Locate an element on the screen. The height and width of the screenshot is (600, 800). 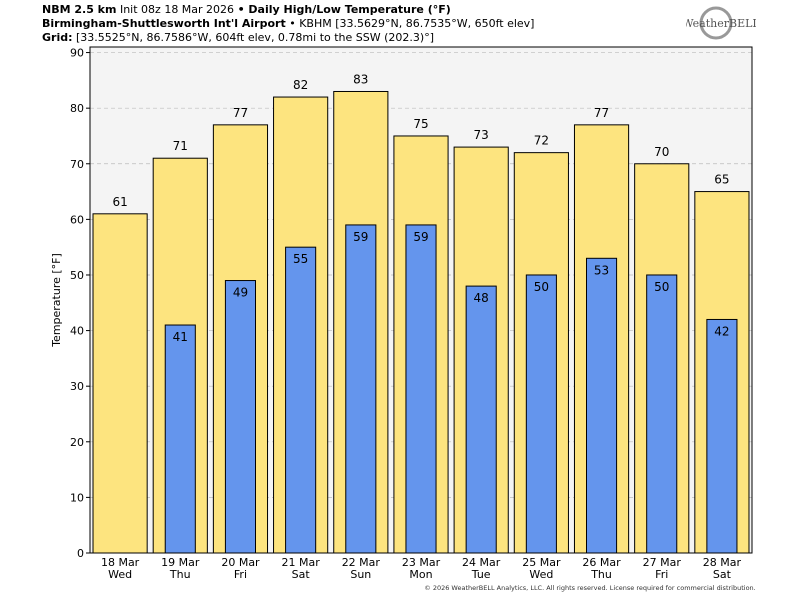
value-label: 73 is located at coordinates (481, 135).